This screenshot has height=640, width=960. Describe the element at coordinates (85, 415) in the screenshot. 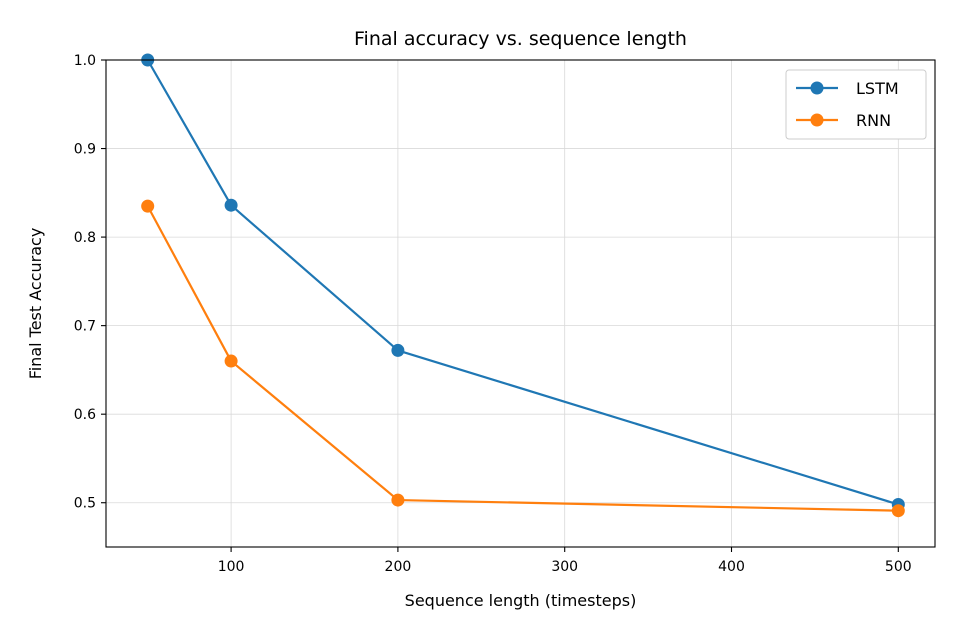

I see `y-tick-label: 0.6` at that location.